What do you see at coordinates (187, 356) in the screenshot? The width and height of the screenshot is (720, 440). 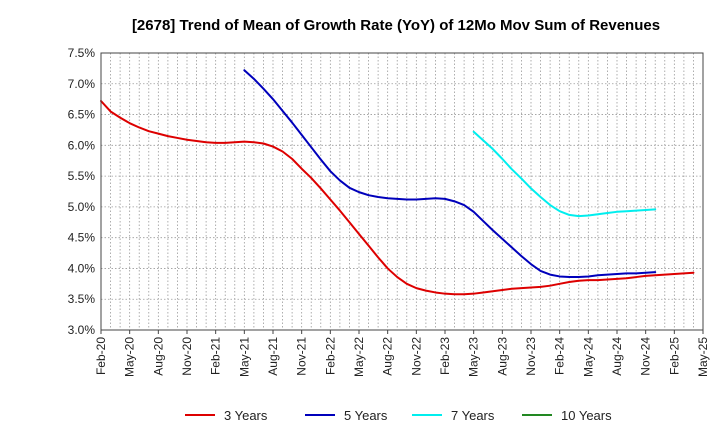 I see `x-tick-label: Nov-20` at bounding box center [187, 356].